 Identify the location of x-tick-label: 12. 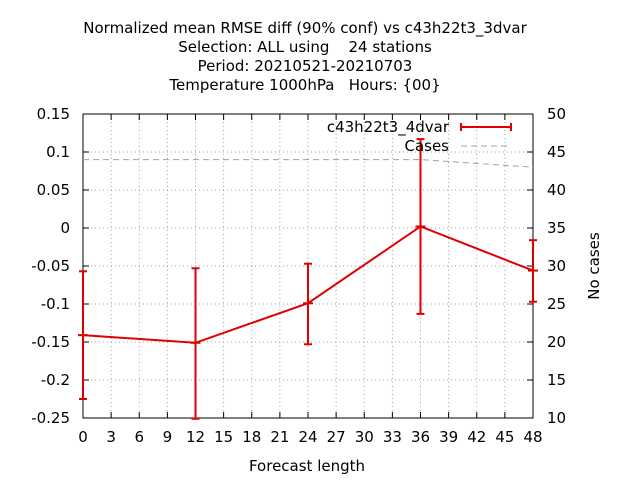
(195, 437).